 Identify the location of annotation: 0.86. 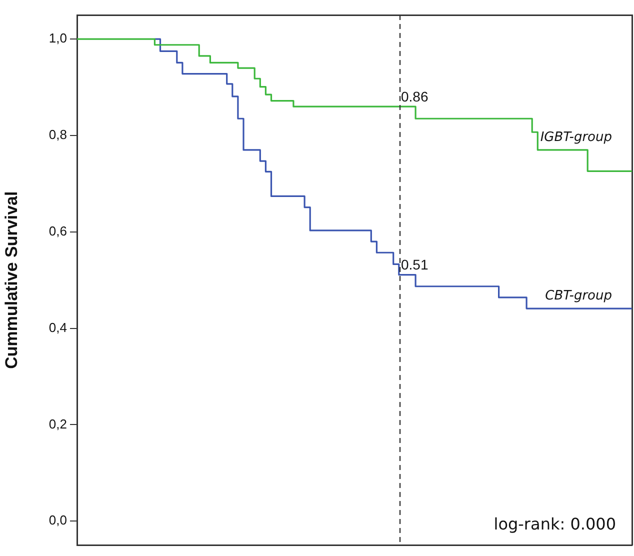
(414, 96).